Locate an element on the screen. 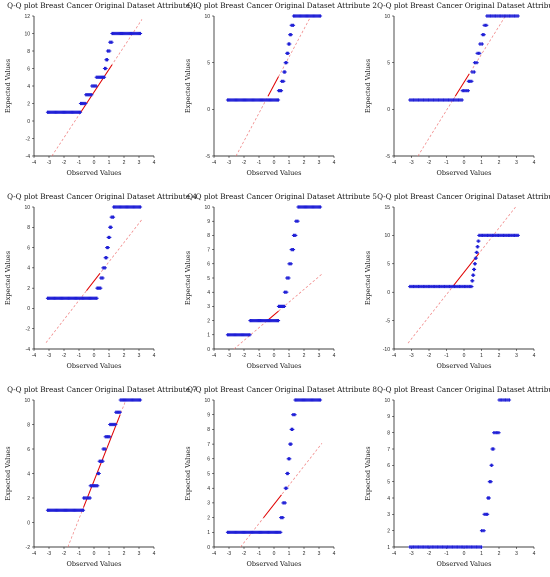 Image resolution: width=550 pixels, height=577 pixels. y-tick-label: -2 is located at coordinates (28, 330).